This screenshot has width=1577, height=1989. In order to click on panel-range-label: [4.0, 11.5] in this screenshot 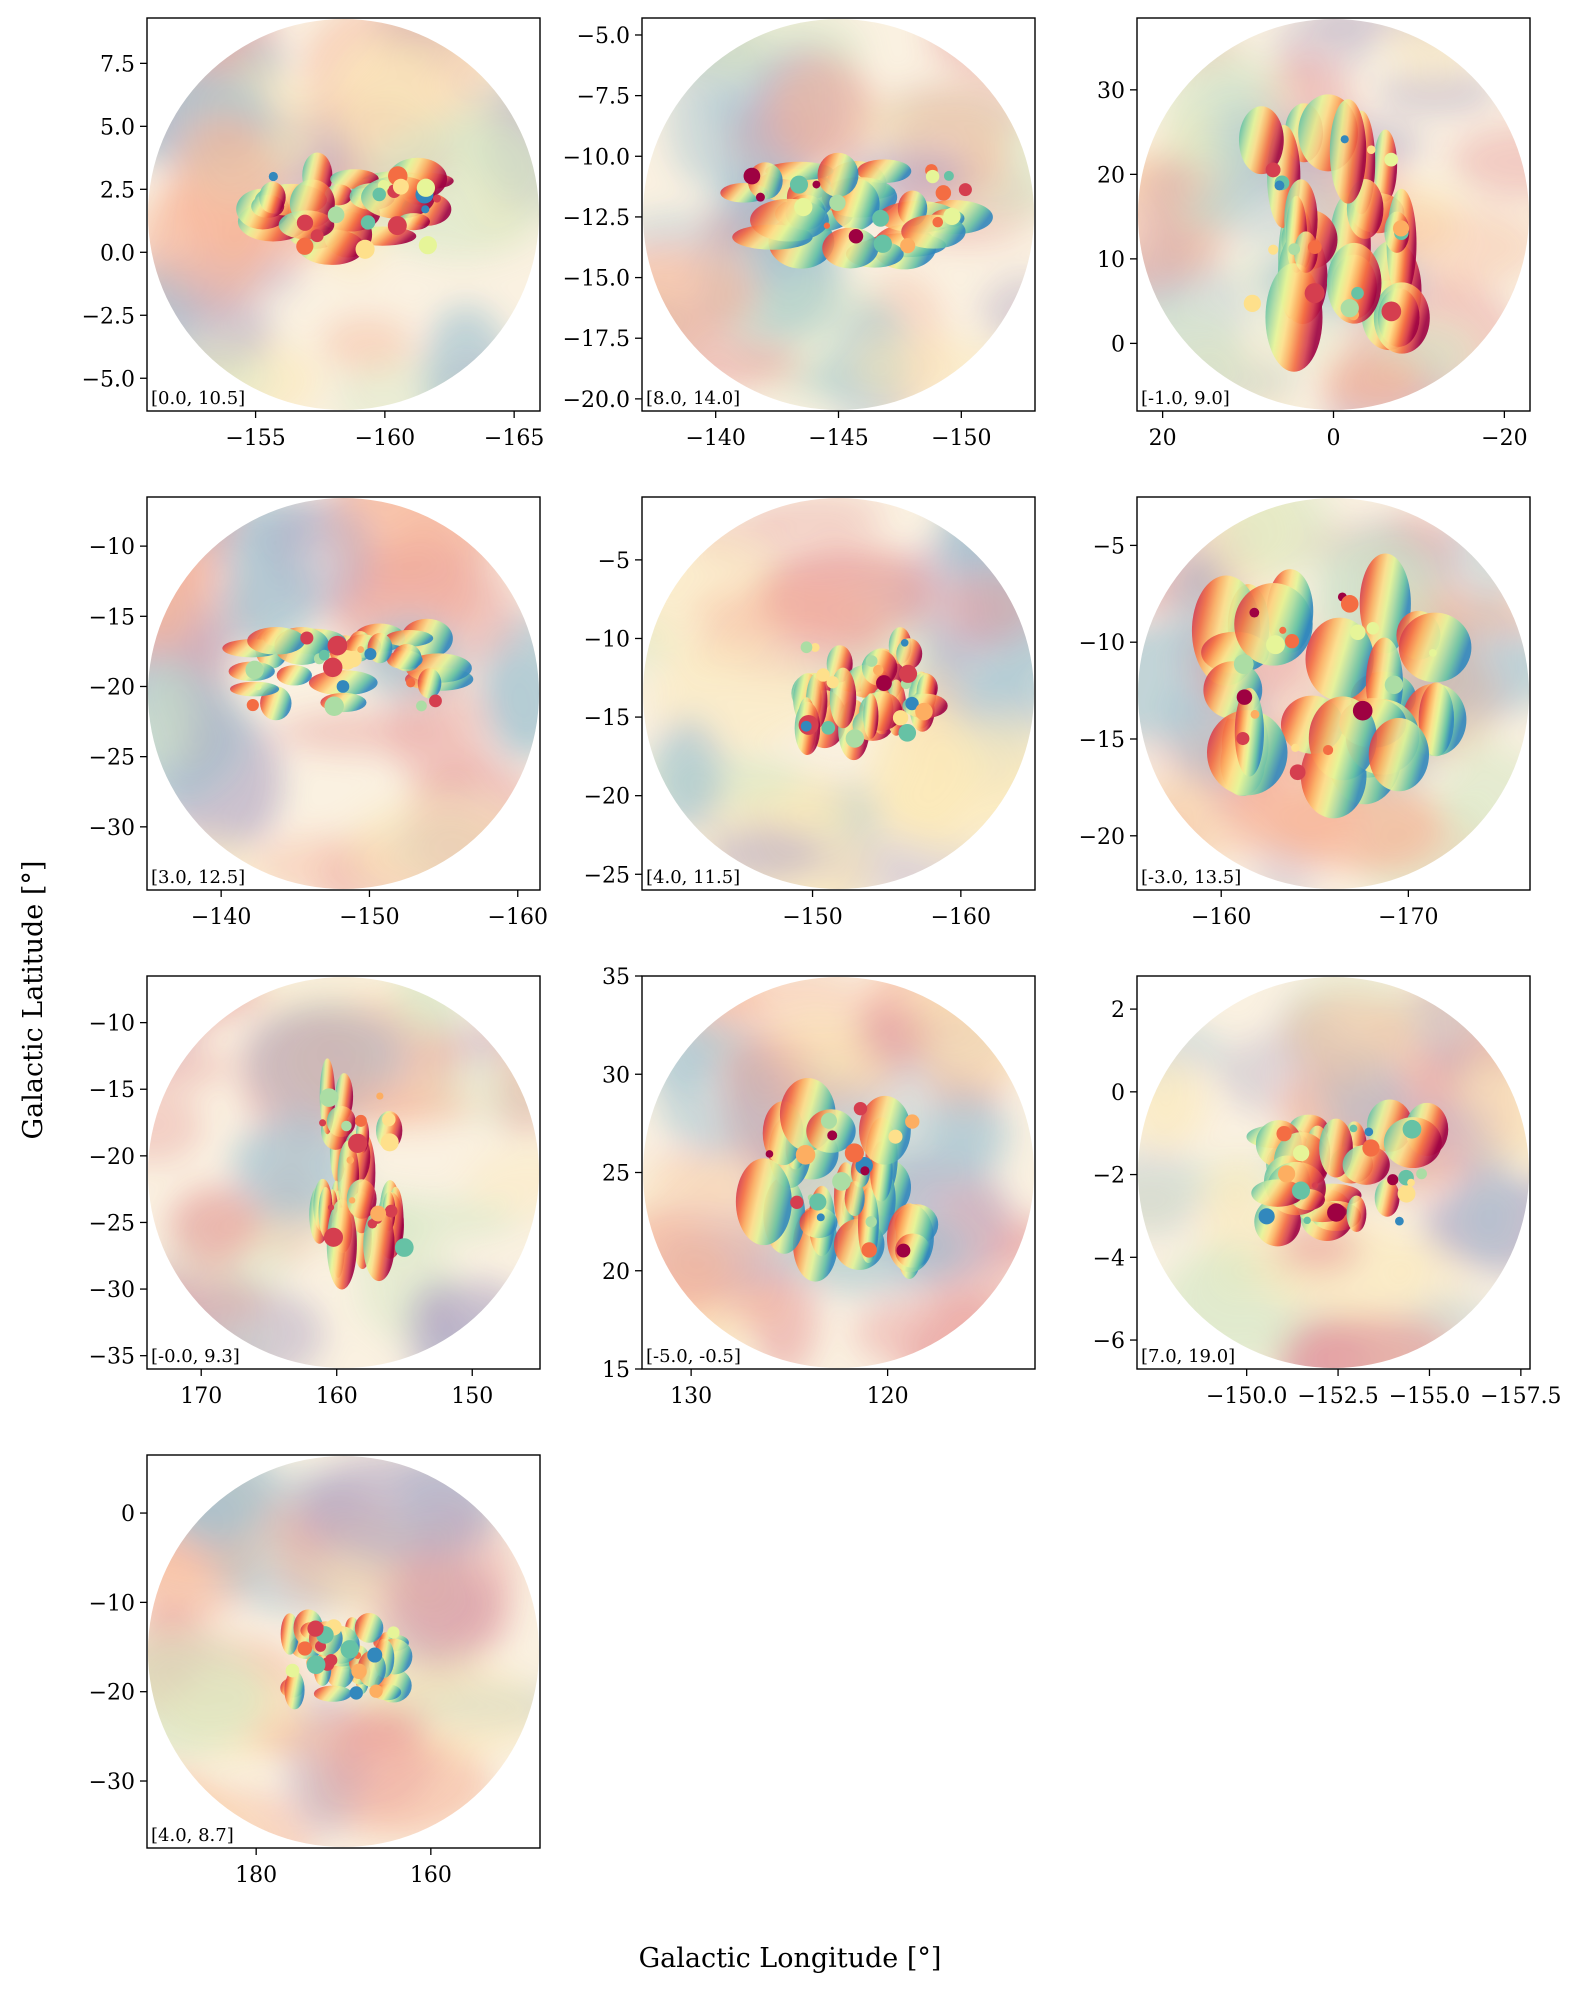, I will do `click(693, 877)`.